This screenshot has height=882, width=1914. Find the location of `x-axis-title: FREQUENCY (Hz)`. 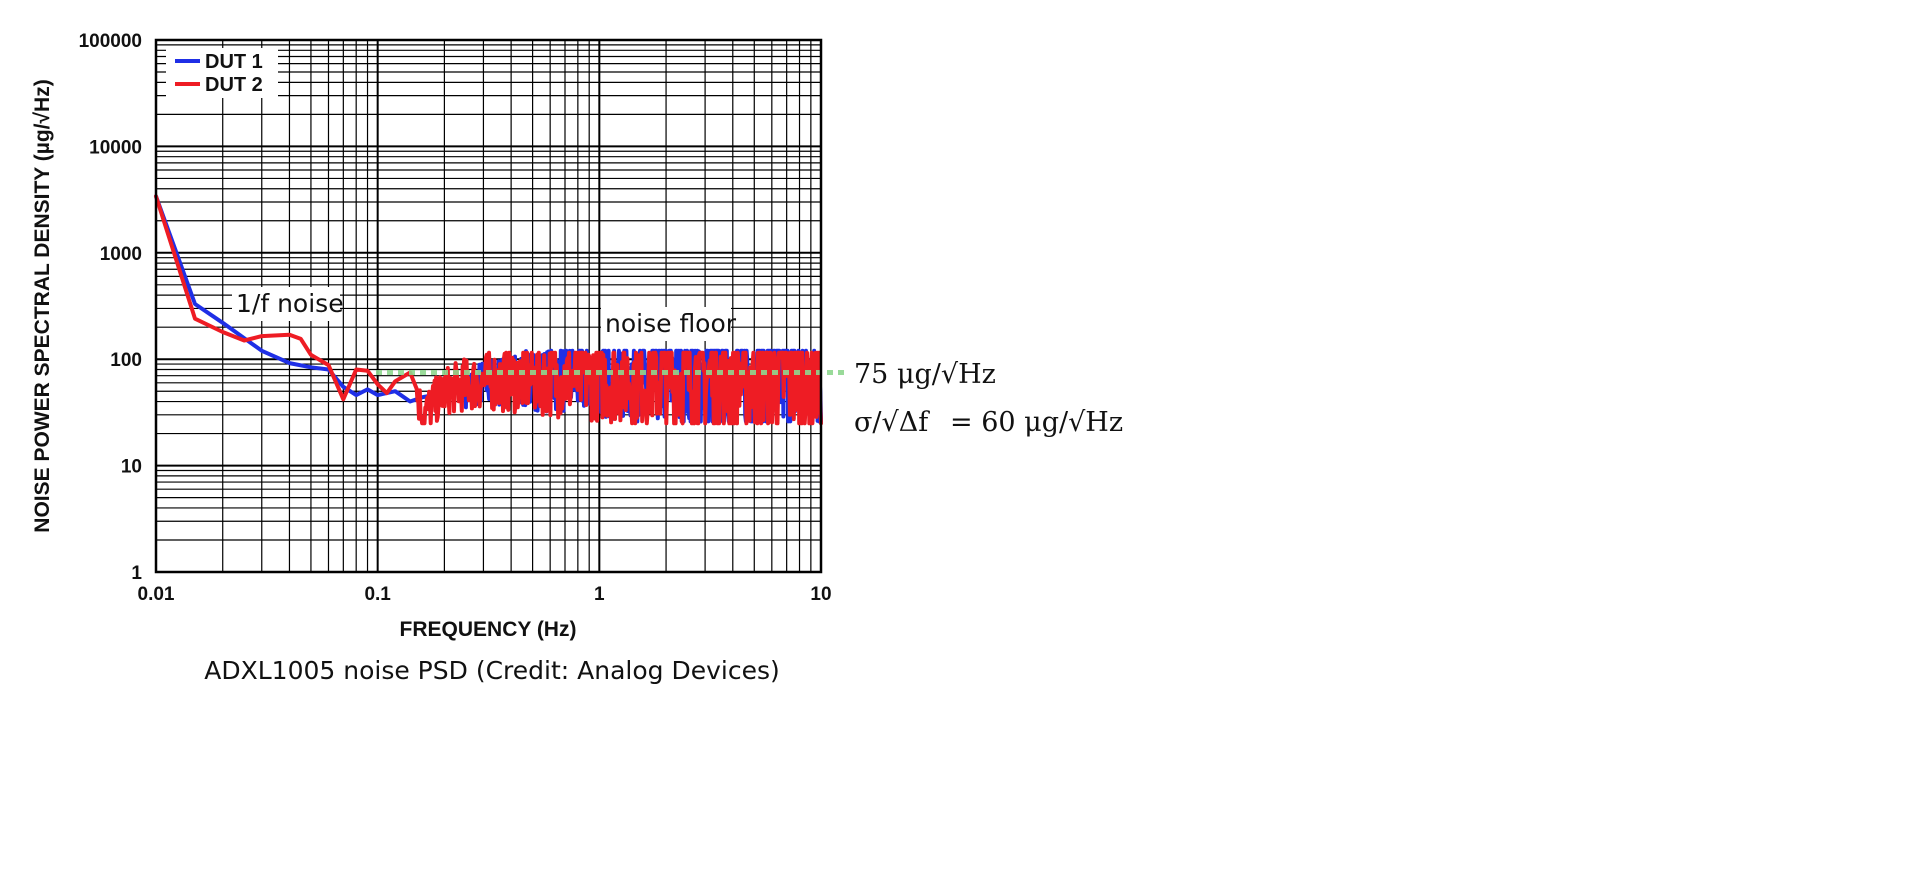

x-axis-title: FREQUENCY (Hz) is located at coordinates (488, 629).